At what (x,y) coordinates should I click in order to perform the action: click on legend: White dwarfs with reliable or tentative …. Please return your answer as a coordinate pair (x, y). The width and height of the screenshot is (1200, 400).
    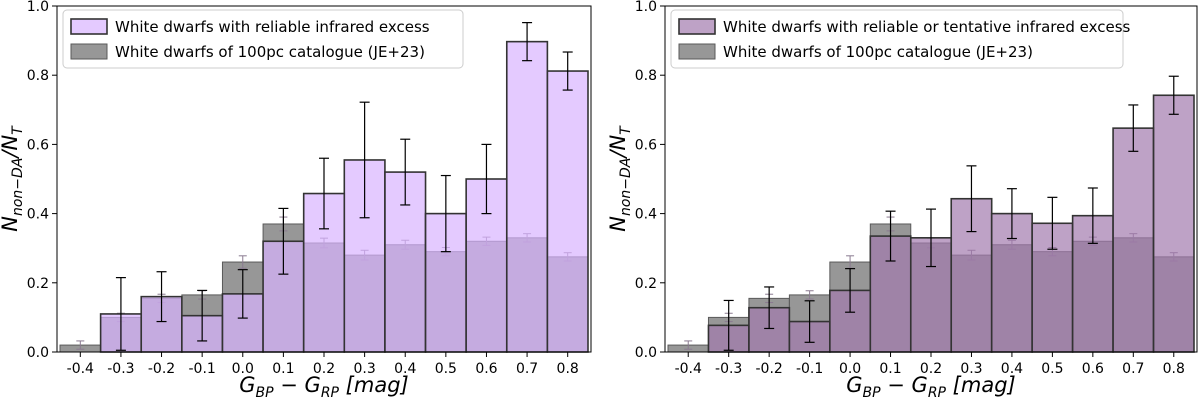
    Looking at the image, I should click on (900, 39).